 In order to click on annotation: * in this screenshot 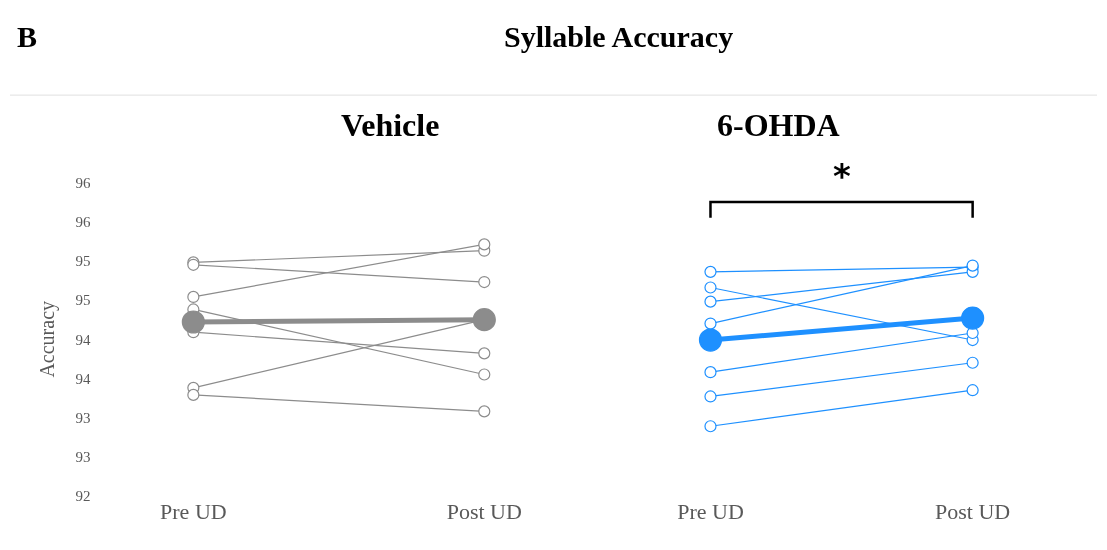, I will do `click(842, 176)`.